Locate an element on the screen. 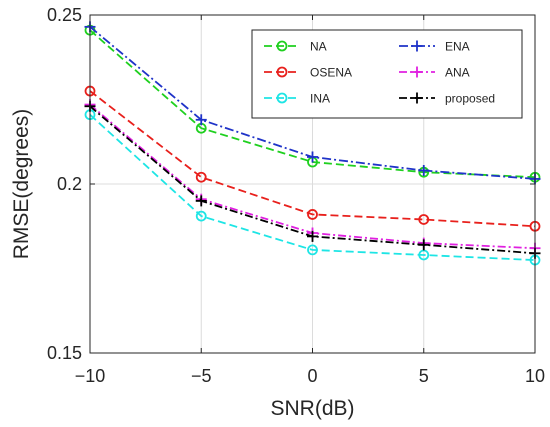 The image size is (550, 427). legend-item-ena: ENA is located at coordinates (434, 47).